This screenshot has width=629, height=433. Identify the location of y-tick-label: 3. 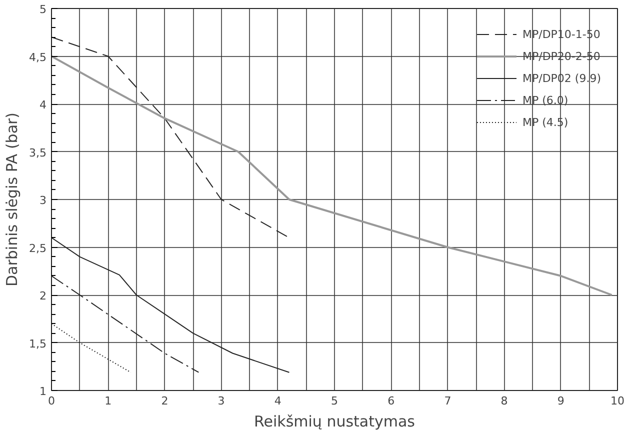
(43, 200).